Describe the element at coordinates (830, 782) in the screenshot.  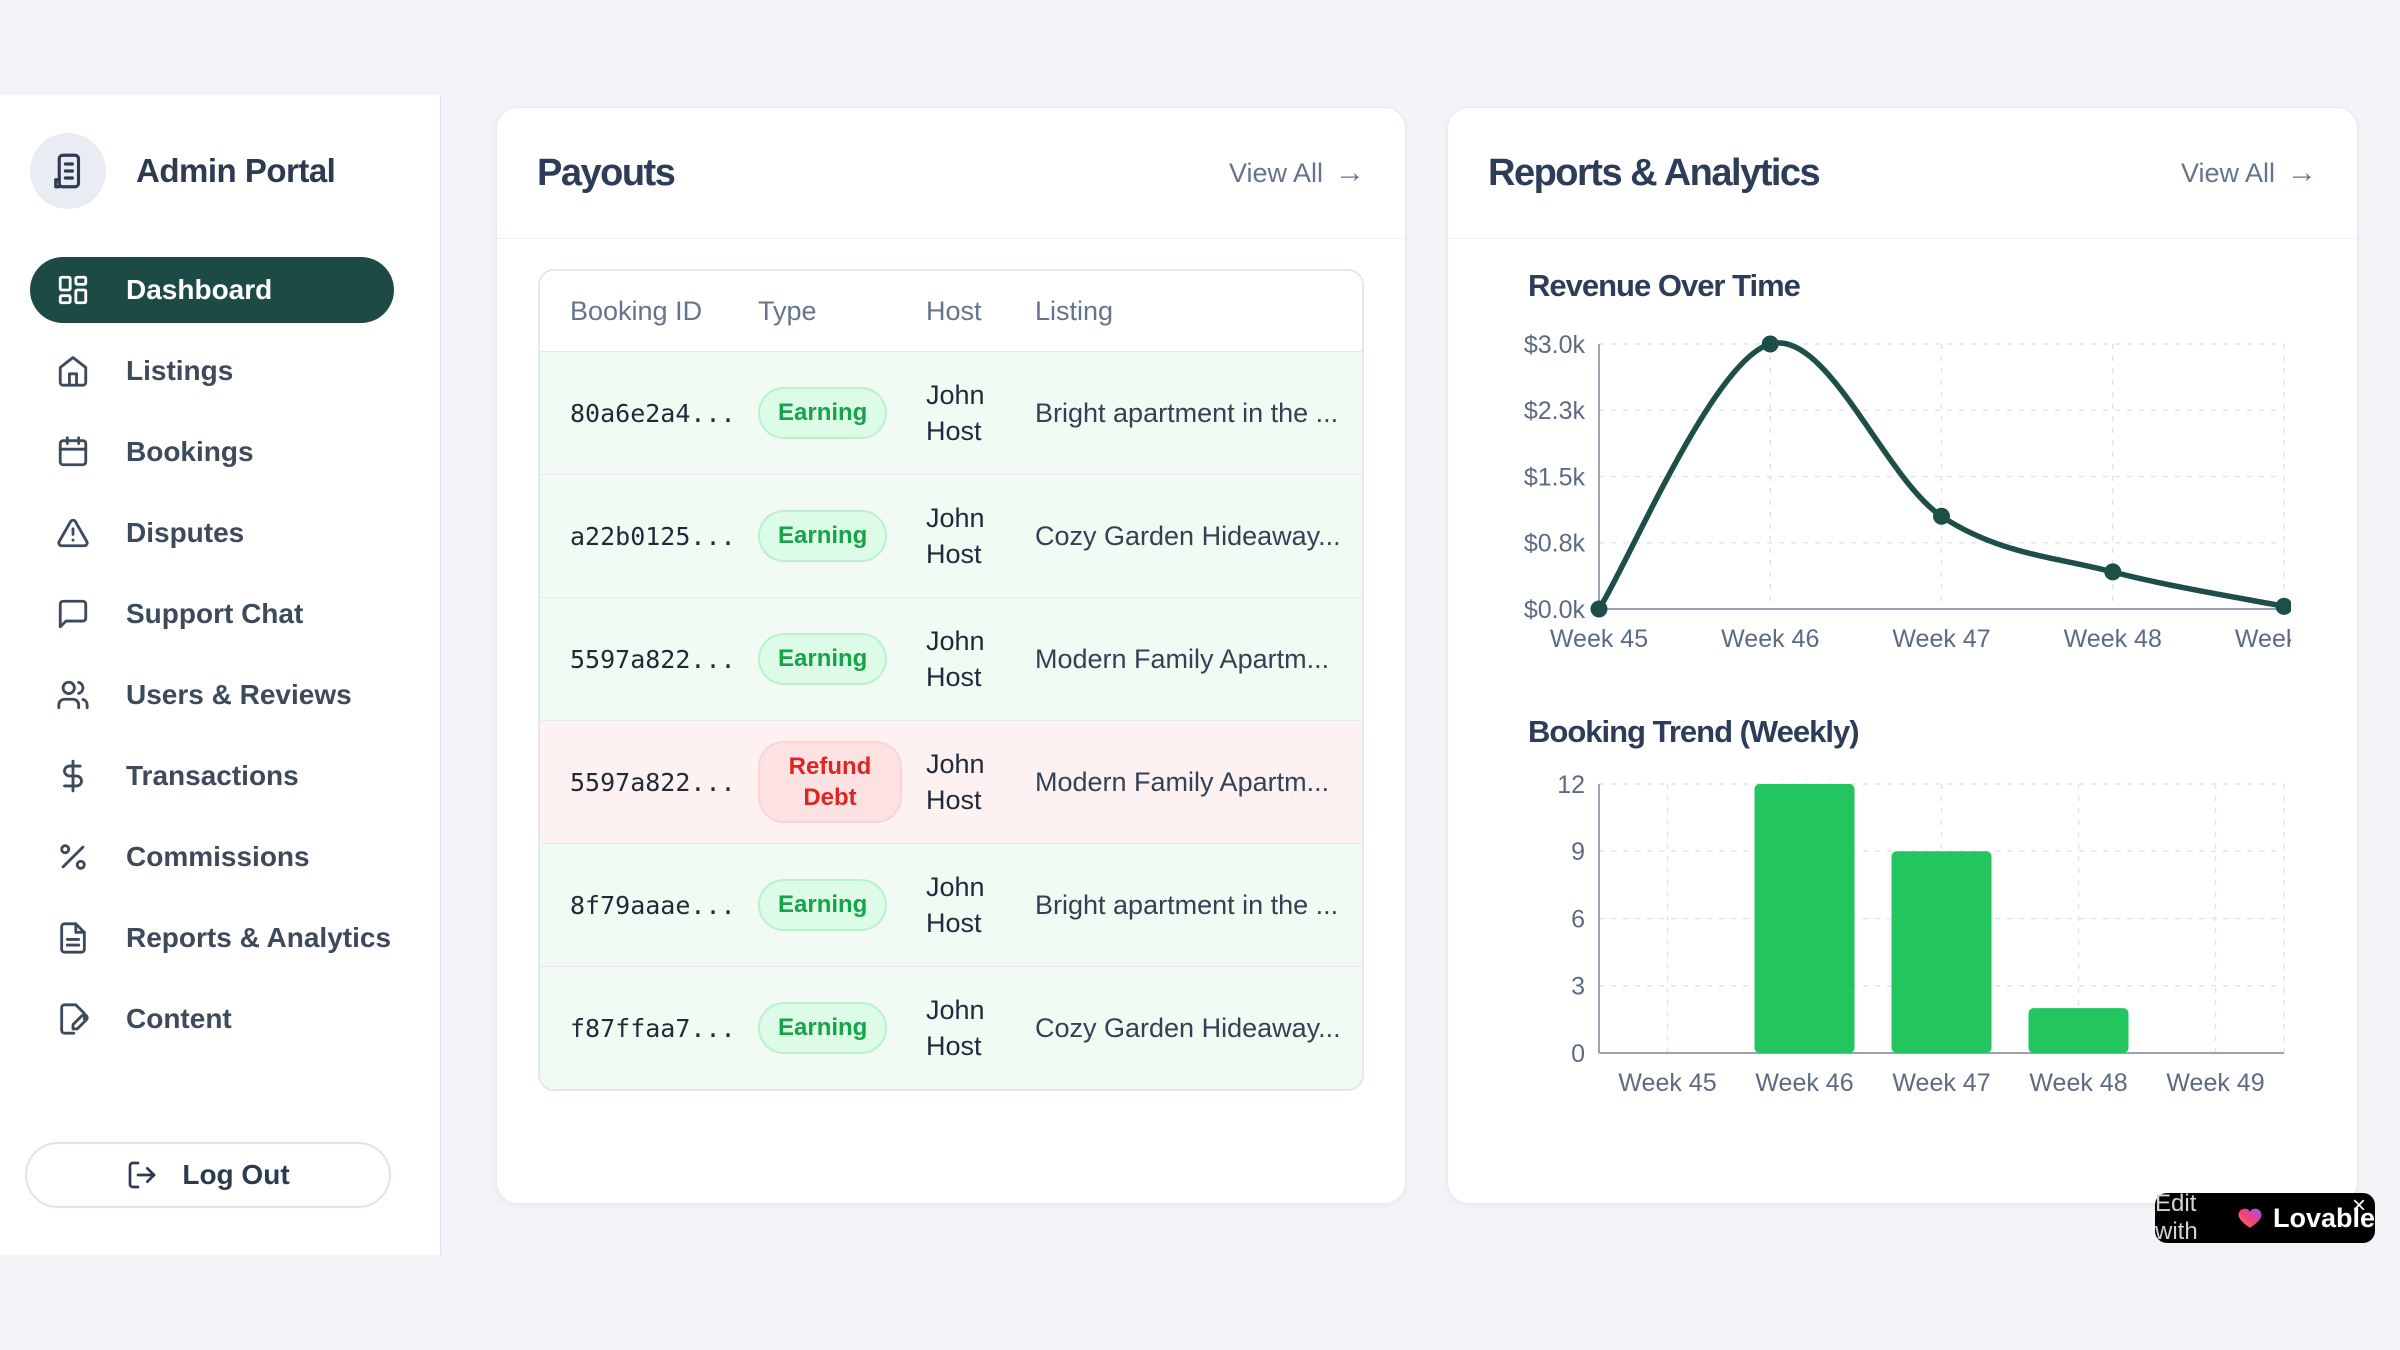
I see `type-badge: Refund Debt` at that location.